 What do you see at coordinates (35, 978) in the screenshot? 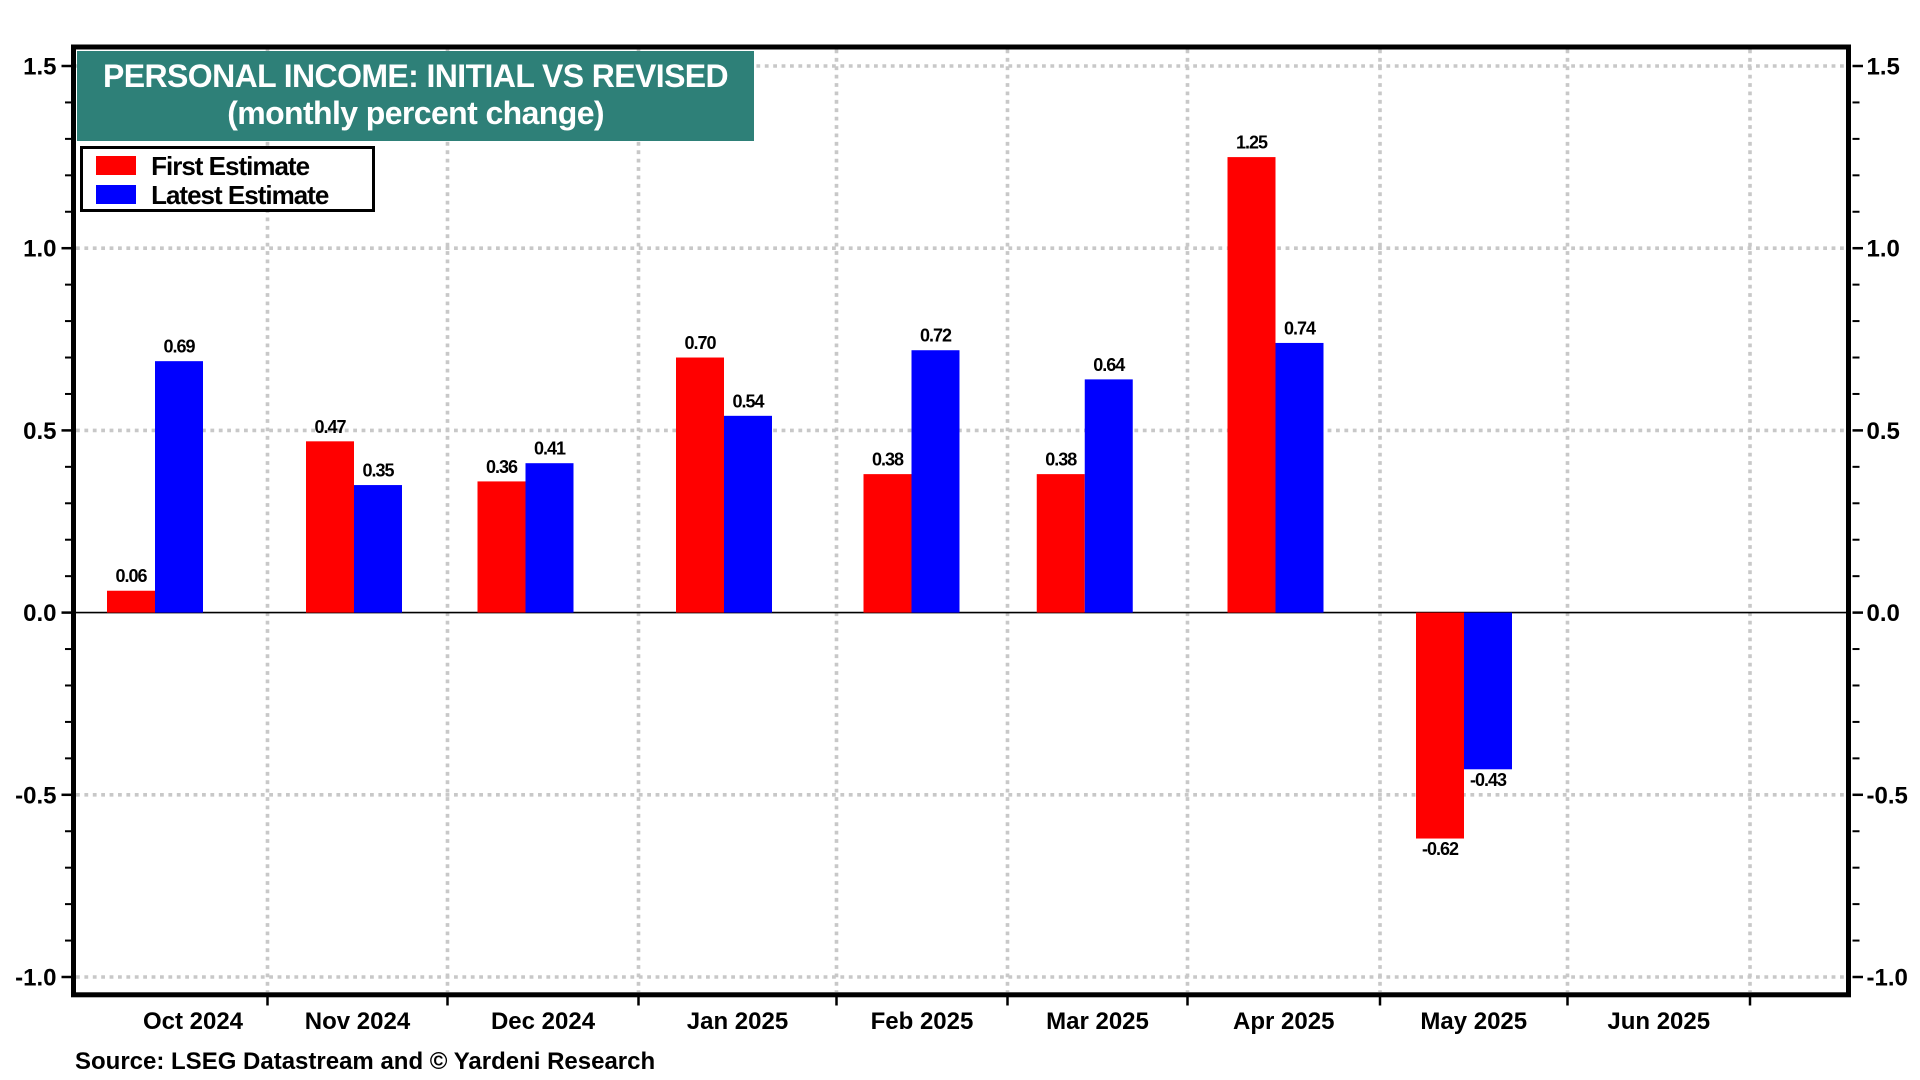
I see `y-axis-label-left: -1.0` at bounding box center [35, 978].